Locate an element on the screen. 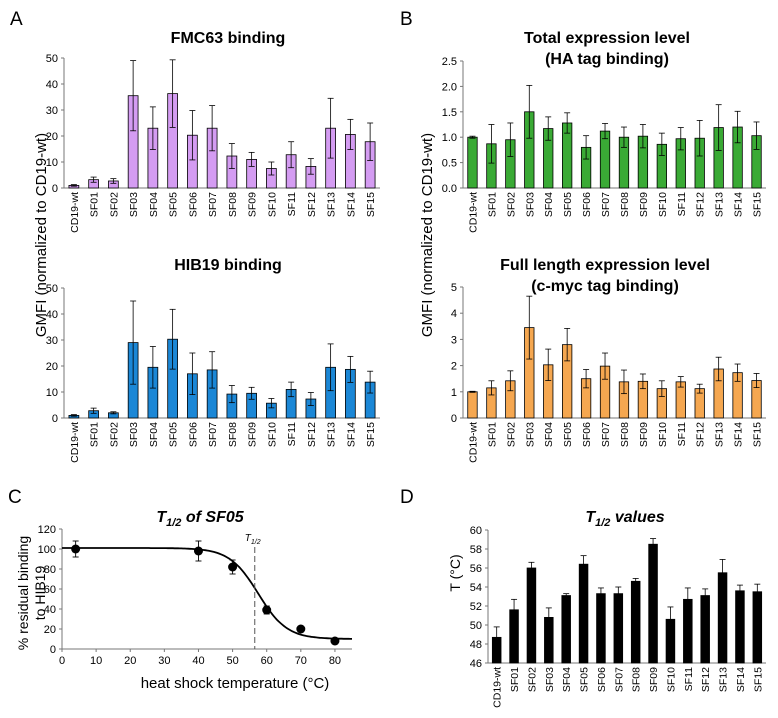 The height and width of the screenshot is (718, 778). fmc63-category-label: CD19-wt is located at coordinates (75, 212).